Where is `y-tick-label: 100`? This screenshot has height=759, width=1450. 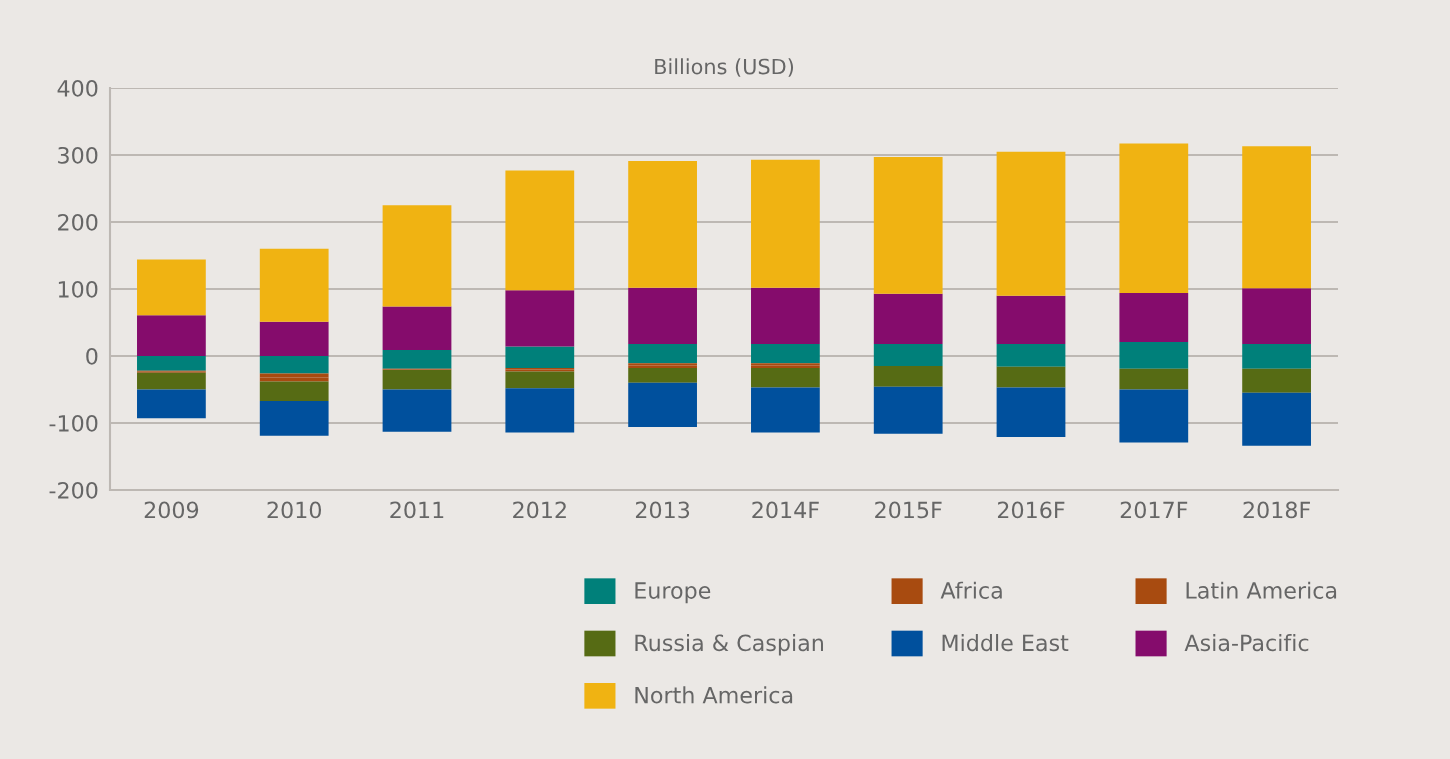 y-tick-label: 100 is located at coordinates (78, 289).